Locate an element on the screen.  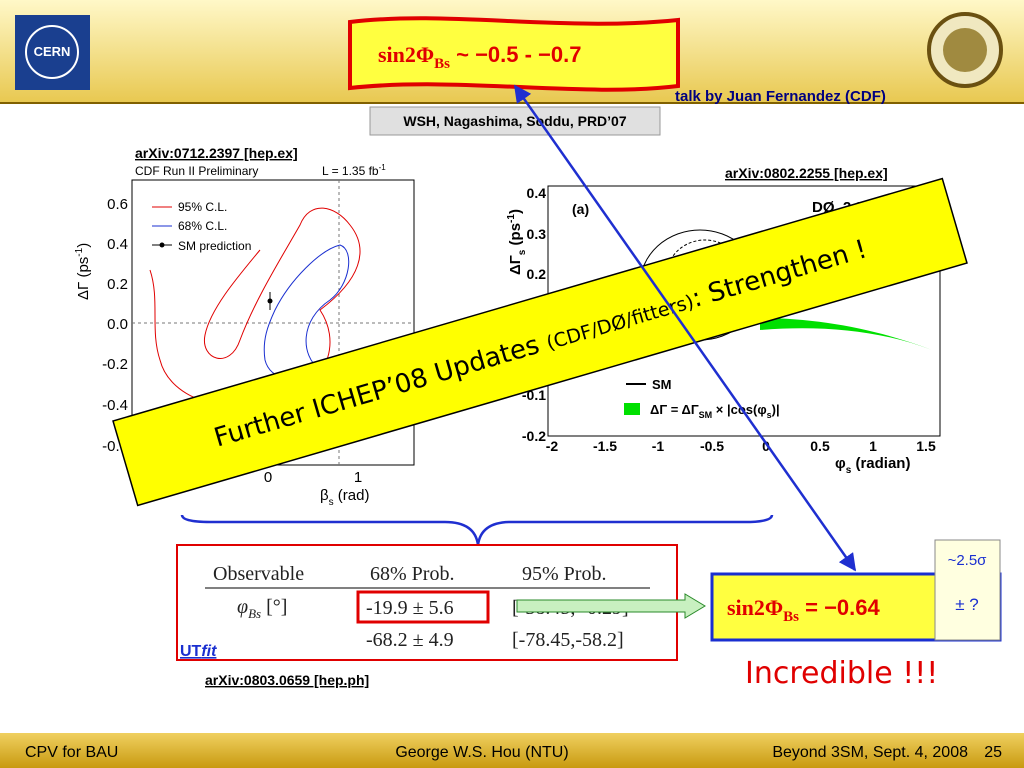
label-part: (ps is located at coordinates (515, 236).